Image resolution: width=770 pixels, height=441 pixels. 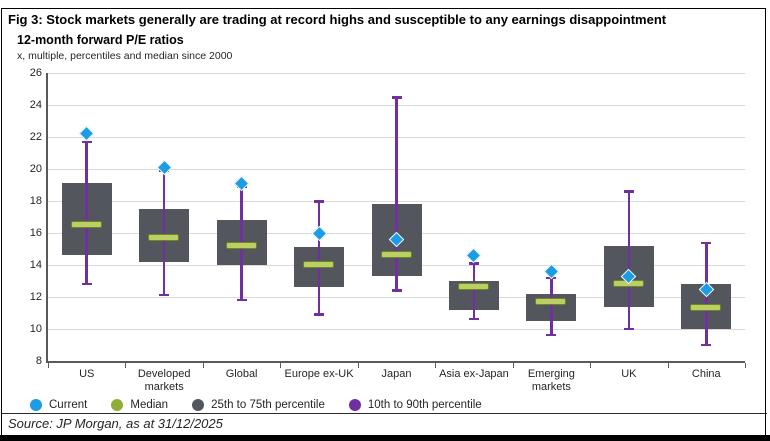 What do you see at coordinates (706, 374) in the screenshot?
I see `x-category-label-8: China` at bounding box center [706, 374].